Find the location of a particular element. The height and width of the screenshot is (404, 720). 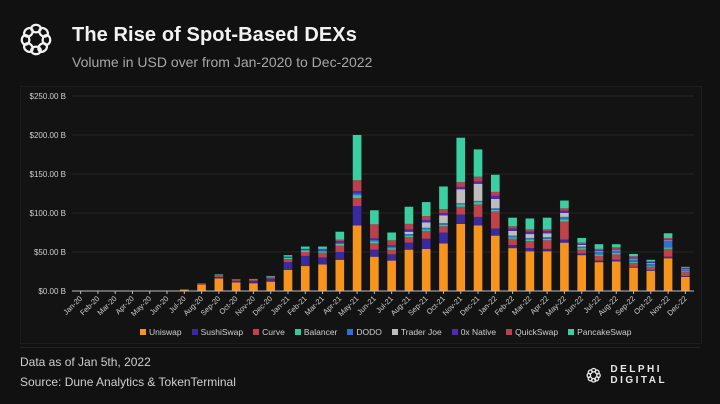

y-tick-label: $150.00 B is located at coordinates (48, 174).